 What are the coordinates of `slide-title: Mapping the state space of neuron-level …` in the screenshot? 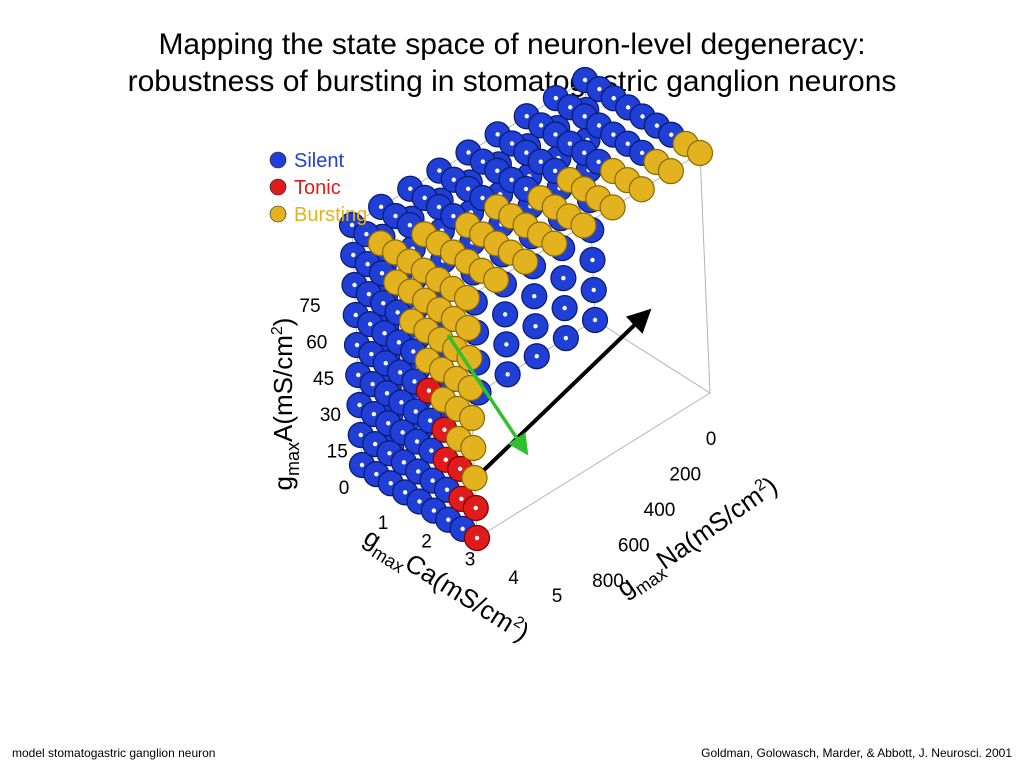 It's located at (512, 63).